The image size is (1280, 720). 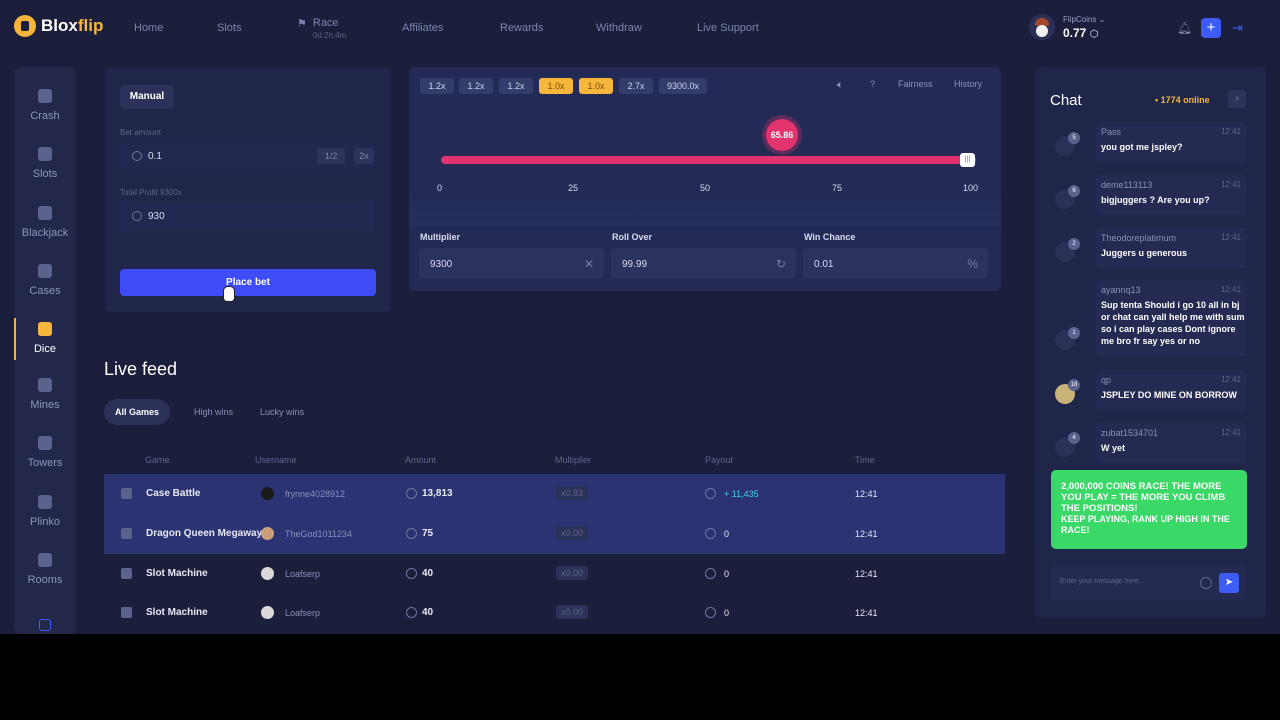 I want to click on tab-lucky-wins: Lucky wins, so click(x=282, y=412).